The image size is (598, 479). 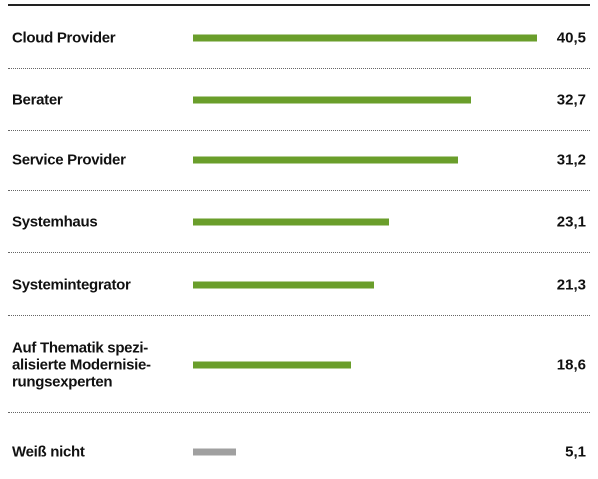 I want to click on category-label: Service Provider, so click(x=69, y=160).